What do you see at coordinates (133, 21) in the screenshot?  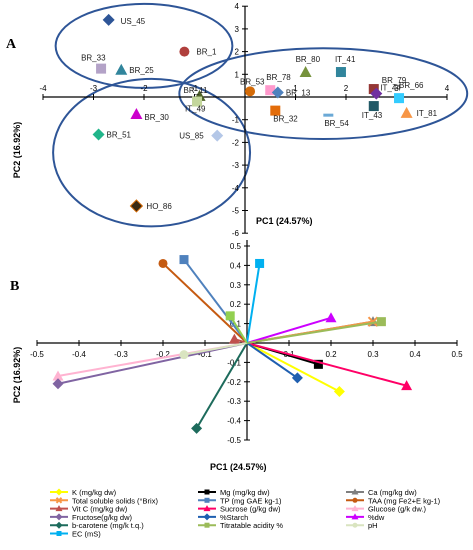 I see `data-point-label: US_45` at bounding box center [133, 21].